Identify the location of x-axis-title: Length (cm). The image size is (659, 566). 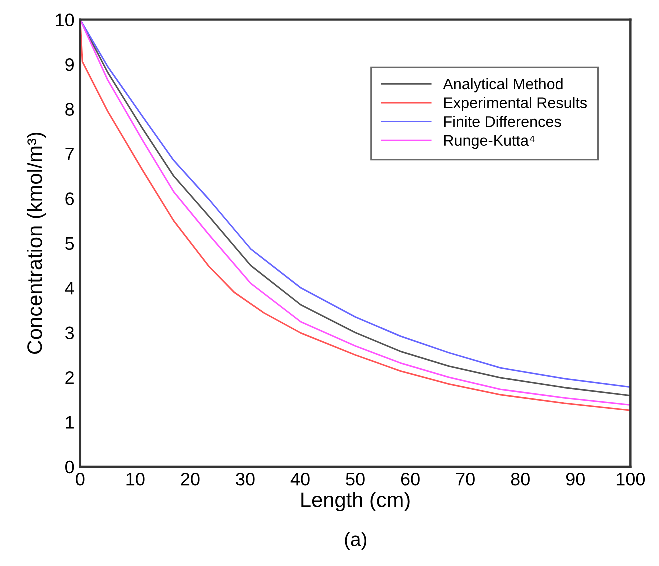
(356, 502).